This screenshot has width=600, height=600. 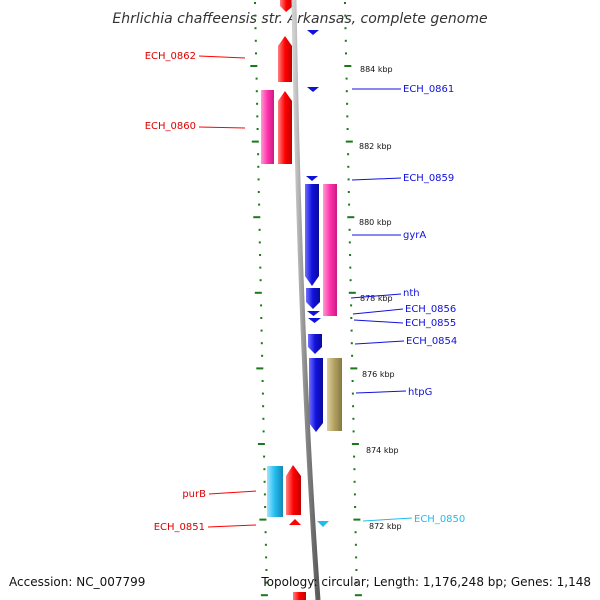 I want to click on scale-label-878: 878 kbp, so click(x=376, y=298).